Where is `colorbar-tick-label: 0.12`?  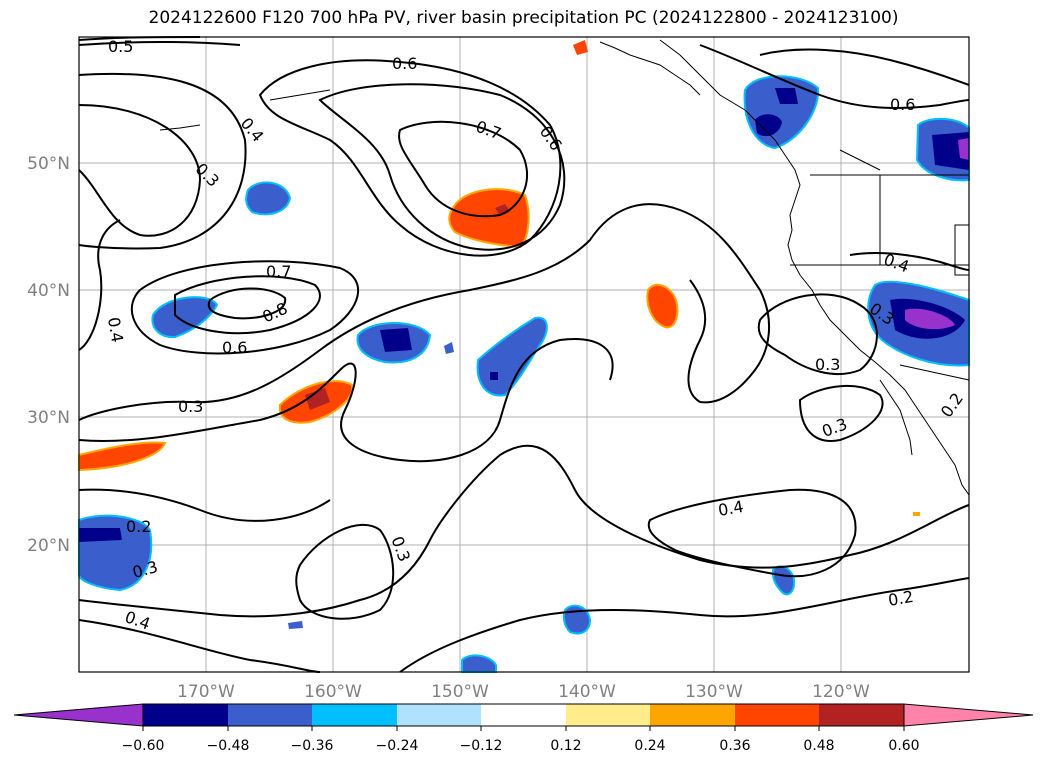
colorbar-tick-label: 0.12 is located at coordinates (565, 746).